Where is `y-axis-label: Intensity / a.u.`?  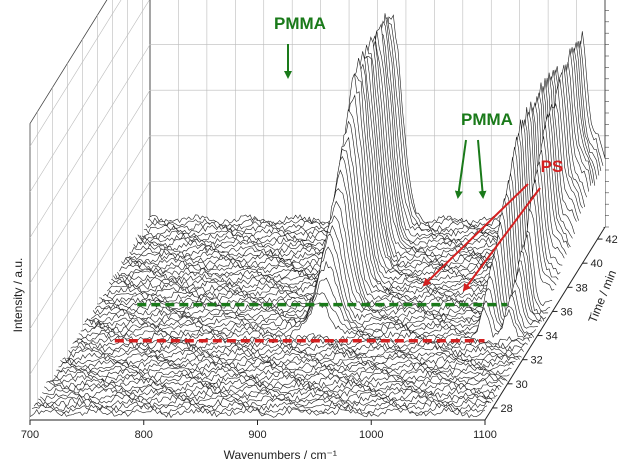
y-axis-label: Intensity / a.u. is located at coordinates (18, 295).